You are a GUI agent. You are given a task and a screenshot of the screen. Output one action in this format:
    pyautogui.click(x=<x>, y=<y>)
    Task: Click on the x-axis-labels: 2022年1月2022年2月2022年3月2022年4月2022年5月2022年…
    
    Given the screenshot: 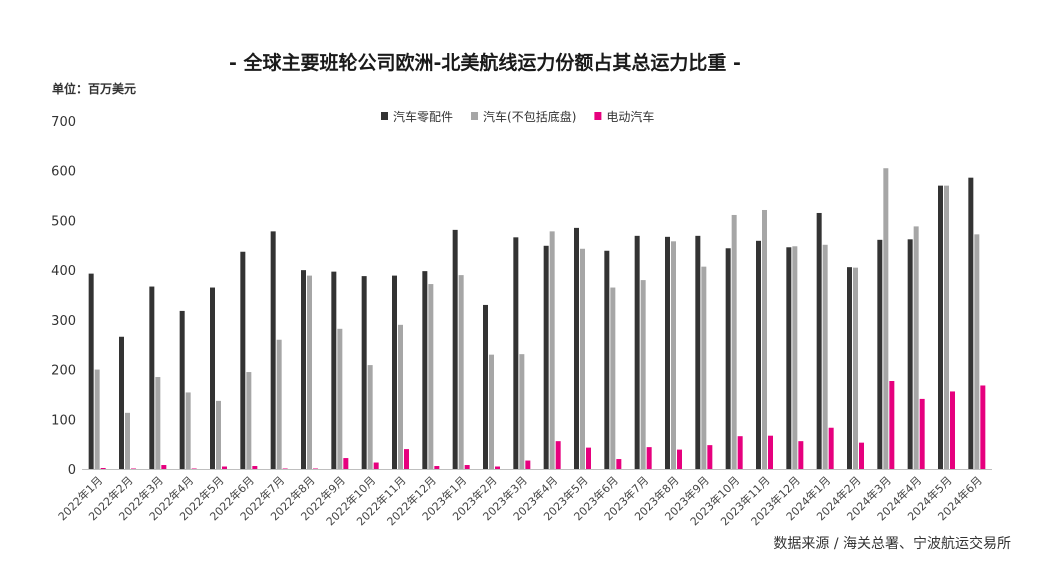 What is the action you would take?
    pyautogui.click(x=520, y=500)
    